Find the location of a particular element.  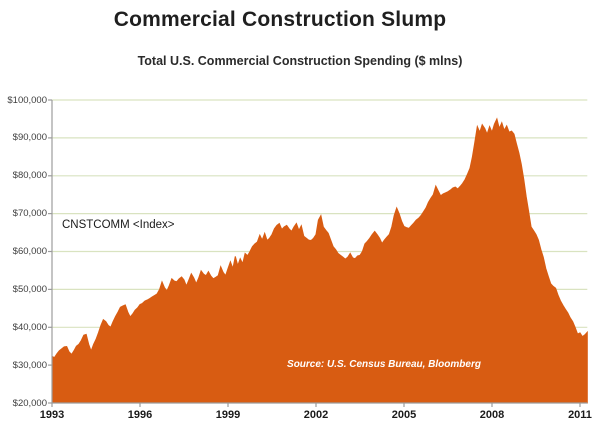

x-axis-tick-label: 1996 is located at coordinates (140, 415).